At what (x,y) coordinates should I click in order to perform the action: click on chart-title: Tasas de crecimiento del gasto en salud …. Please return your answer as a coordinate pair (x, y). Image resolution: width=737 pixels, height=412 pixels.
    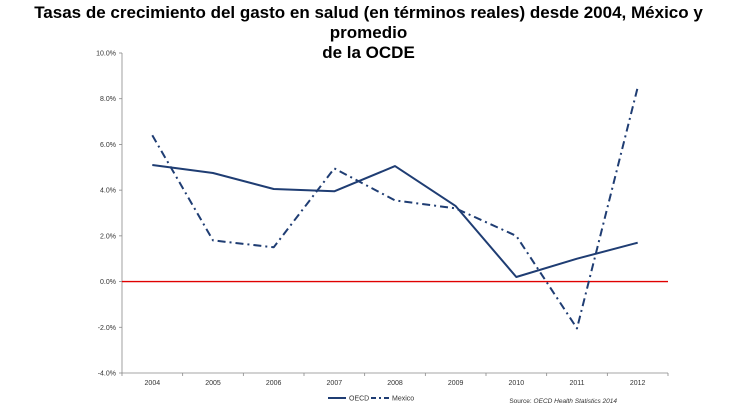
    Looking at the image, I should click on (368, 33).